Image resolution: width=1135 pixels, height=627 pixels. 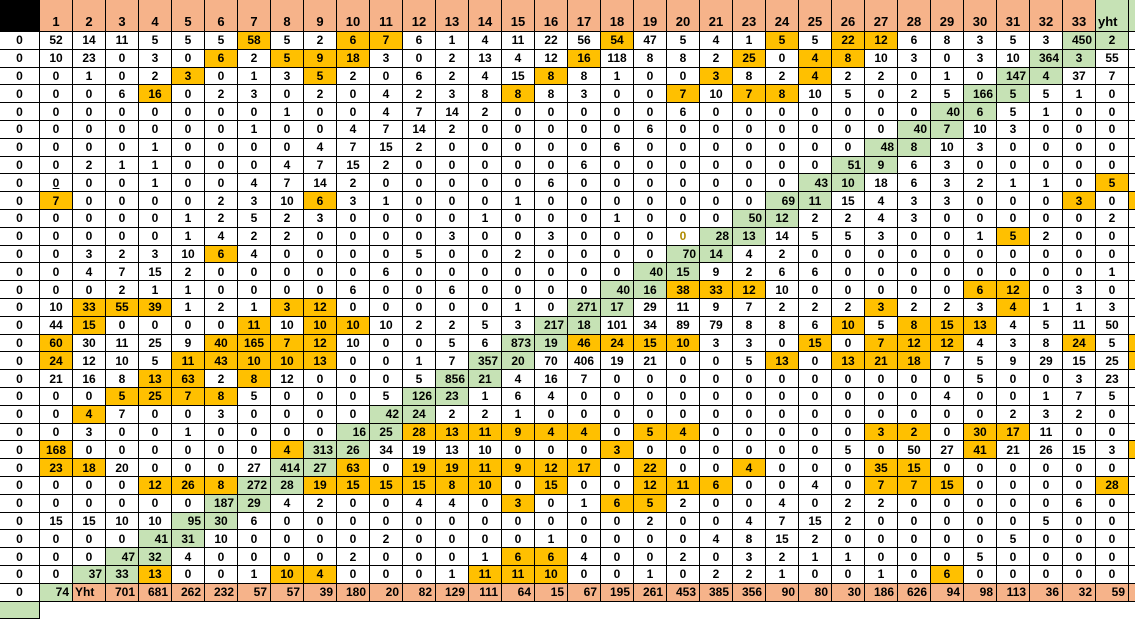 I want to click on column-total-cell: 701, so click(x=122, y=592).